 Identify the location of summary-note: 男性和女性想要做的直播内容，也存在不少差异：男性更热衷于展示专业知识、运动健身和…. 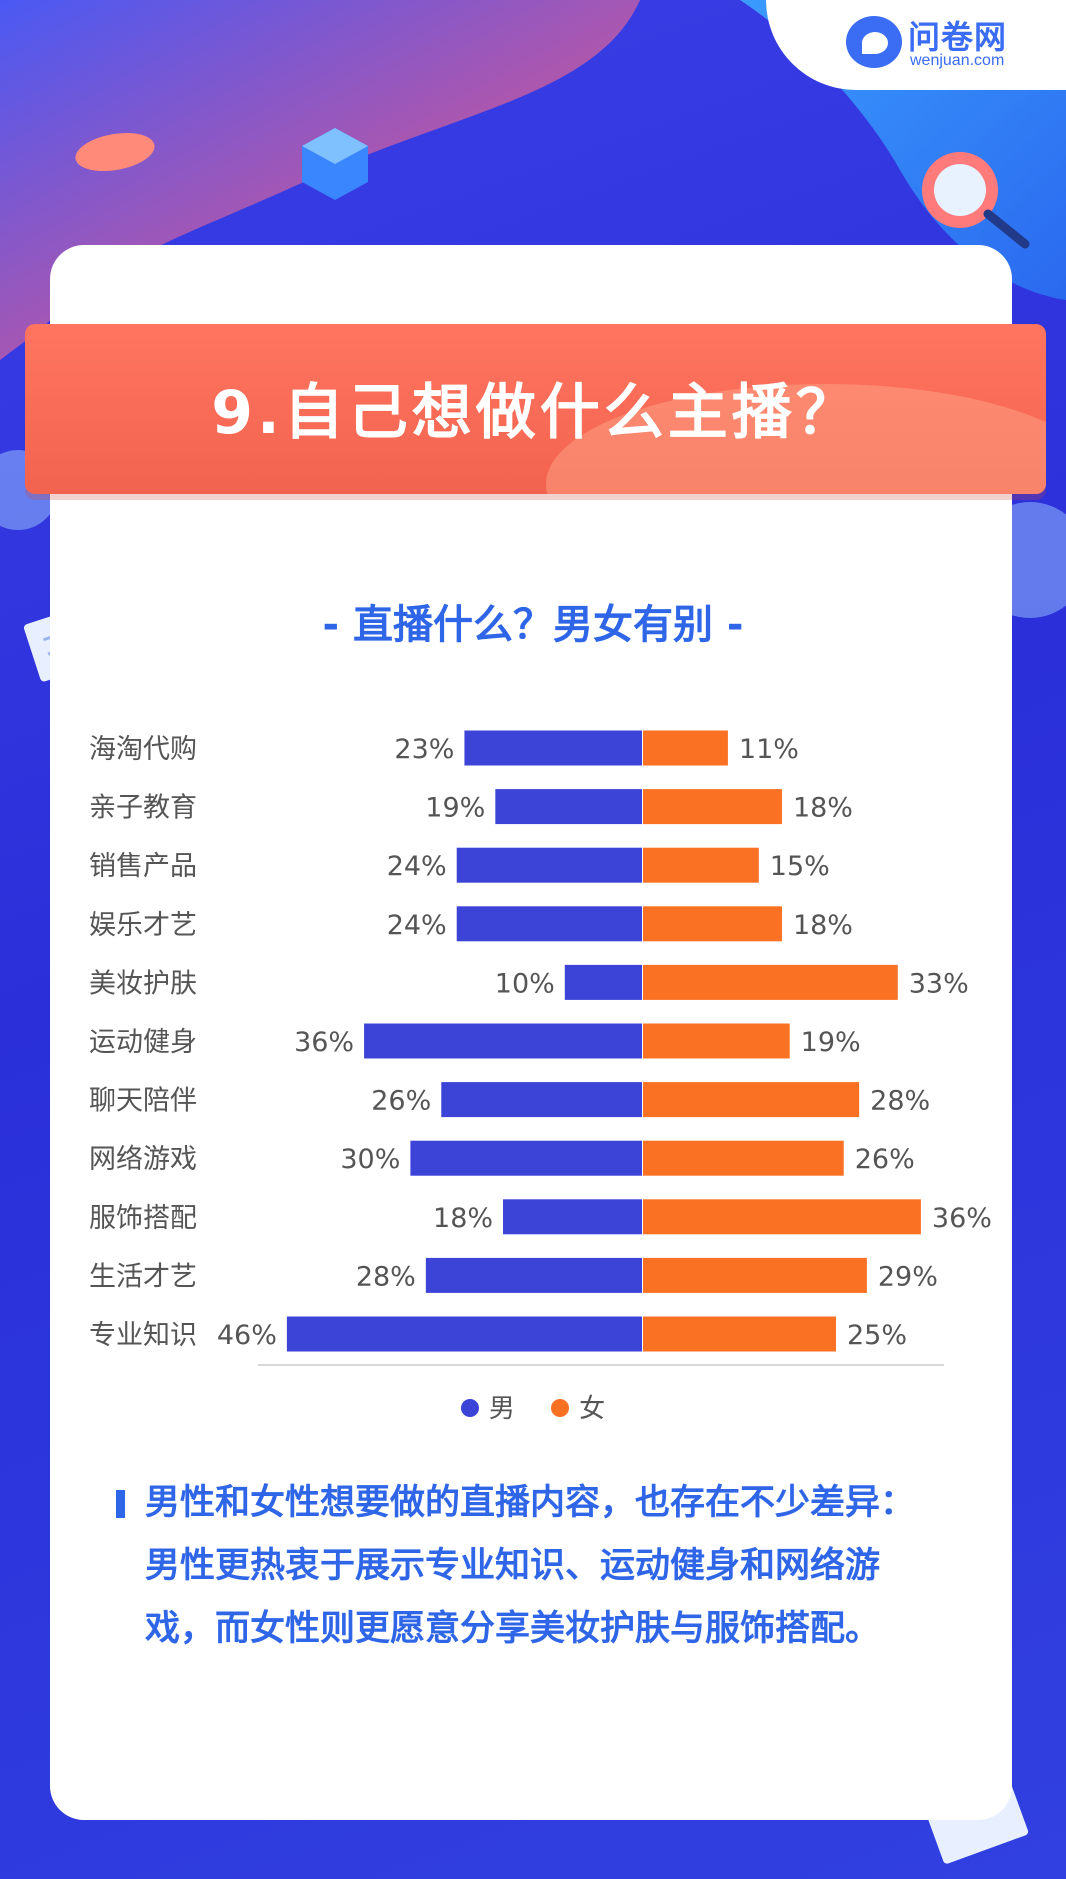
(530, 1566).